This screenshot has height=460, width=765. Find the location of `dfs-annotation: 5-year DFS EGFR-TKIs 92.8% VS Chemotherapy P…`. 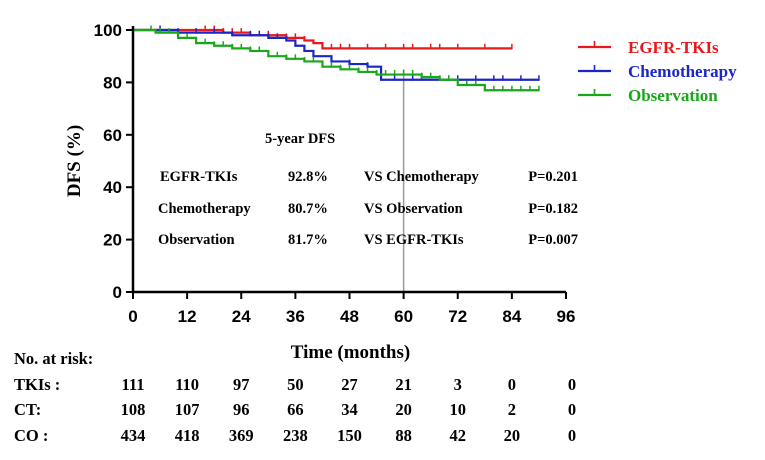

dfs-annotation: 5-year DFS EGFR-TKIs 92.8% VS Chemotherapy P… is located at coordinates (368, 189).